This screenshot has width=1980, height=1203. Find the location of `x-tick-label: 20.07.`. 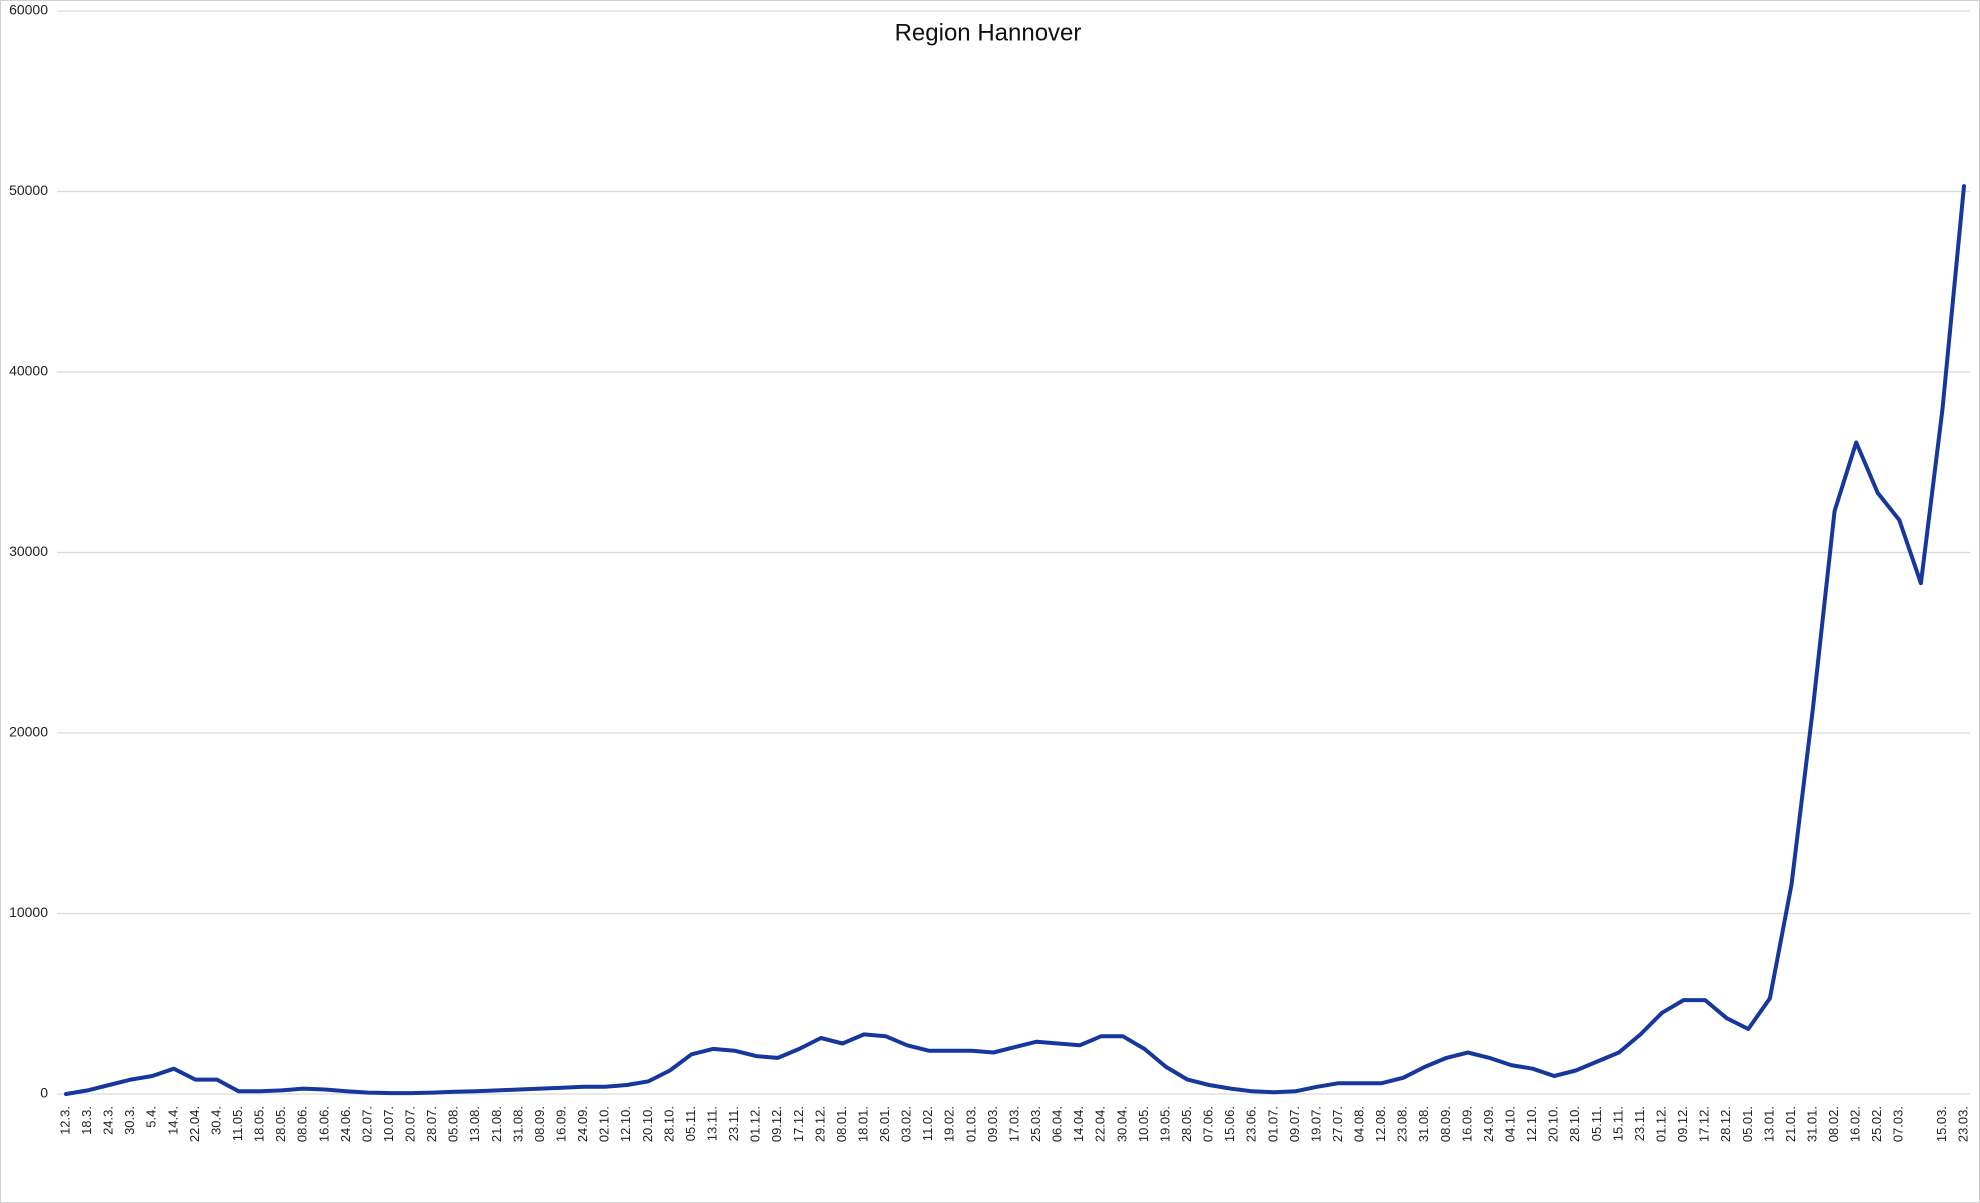

x-tick-label: 20.07. is located at coordinates (410, 1124).